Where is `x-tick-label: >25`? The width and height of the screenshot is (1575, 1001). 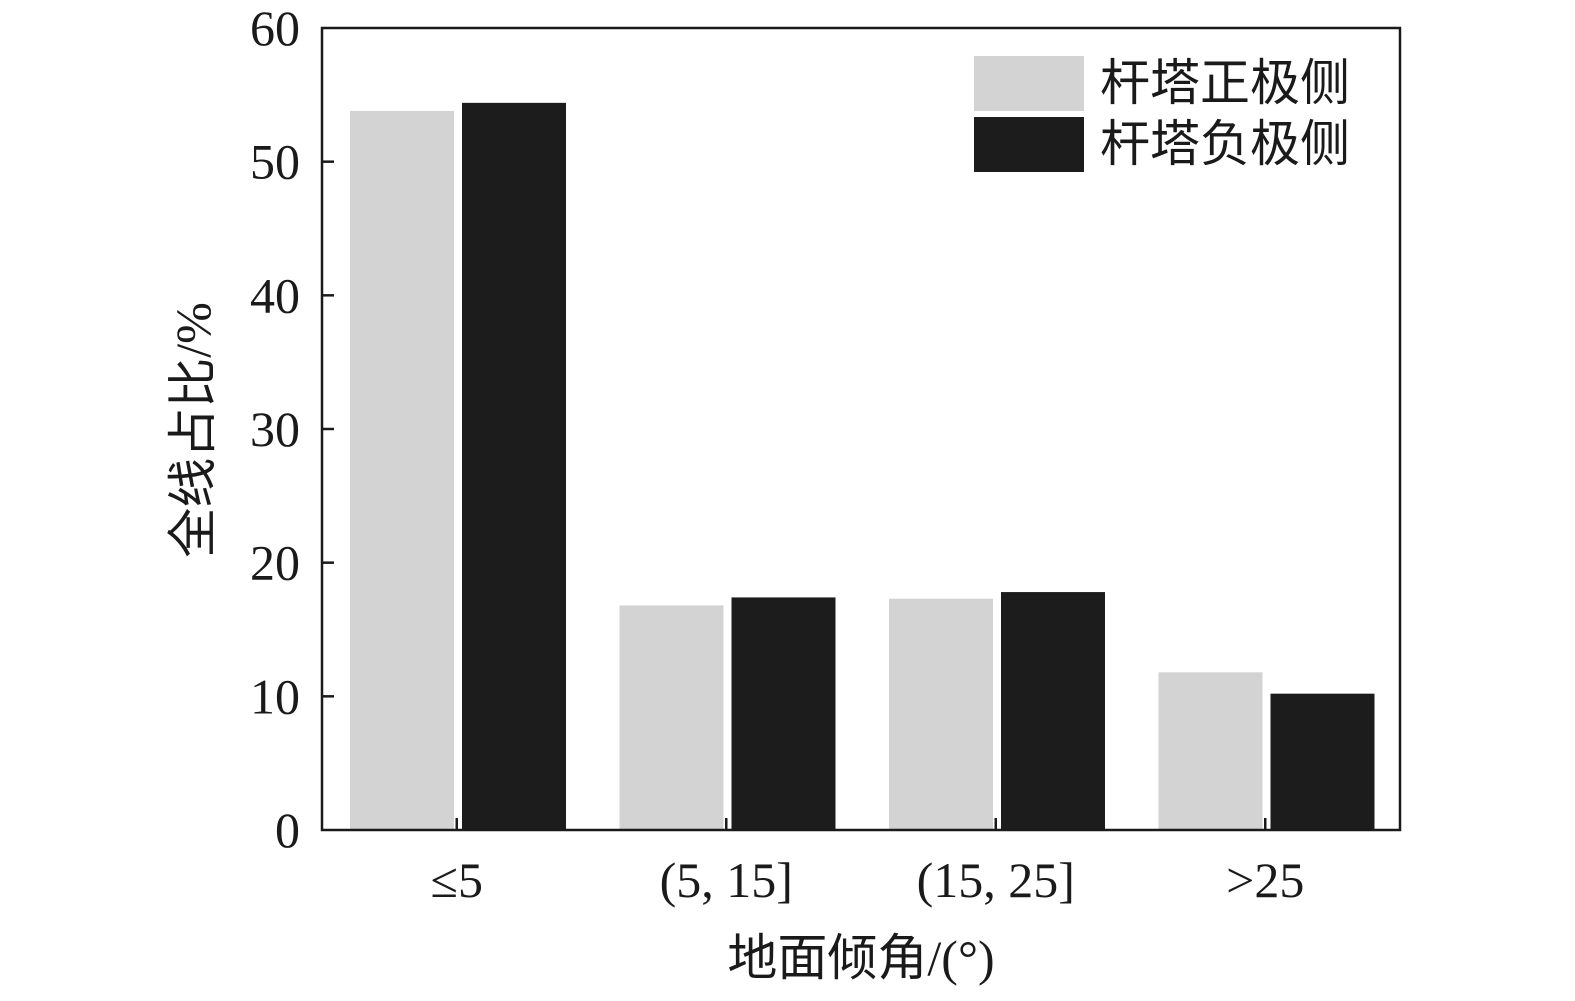
x-tick-label: >25 is located at coordinates (1265, 880).